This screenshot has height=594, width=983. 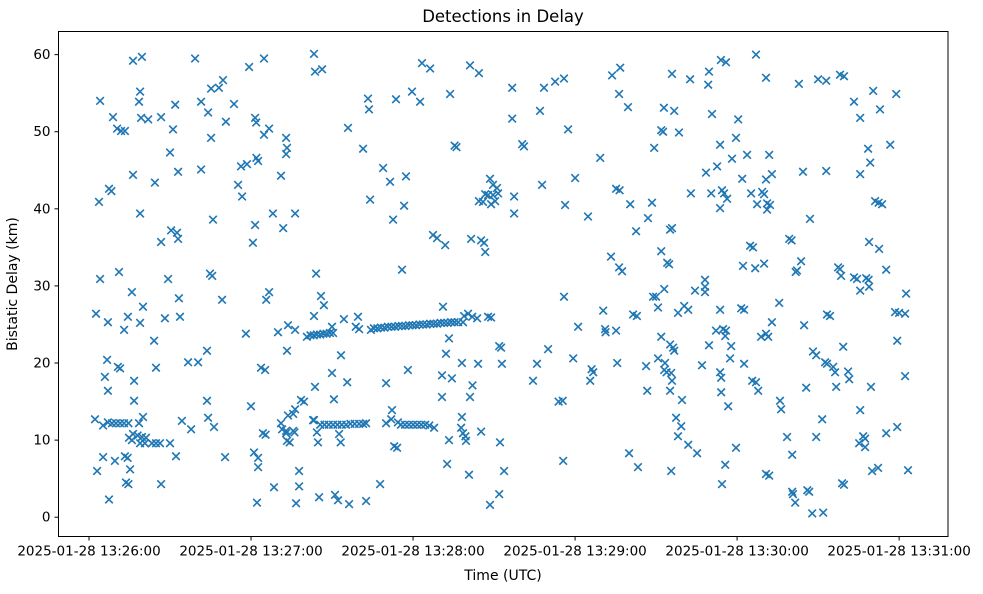 What do you see at coordinates (41, 132) in the screenshot?
I see `y-tick-label: 50` at bounding box center [41, 132].